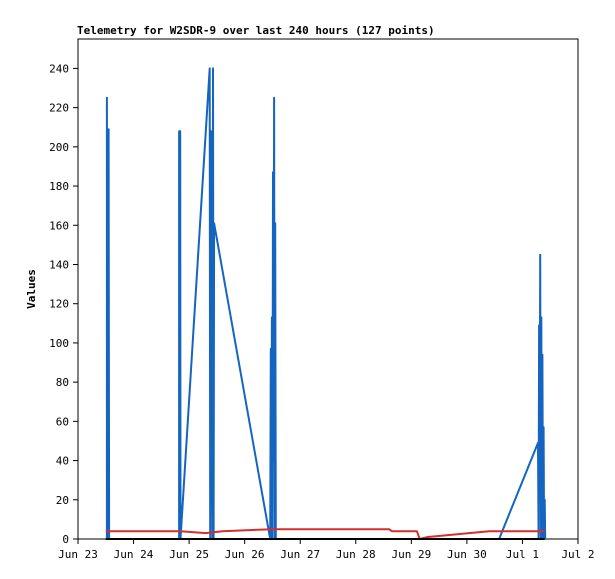 This screenshot has height=579, width=615. Describe the element at coordinates (59, 68) in the screenshot. I see `y-tick-label: 240` at that location.